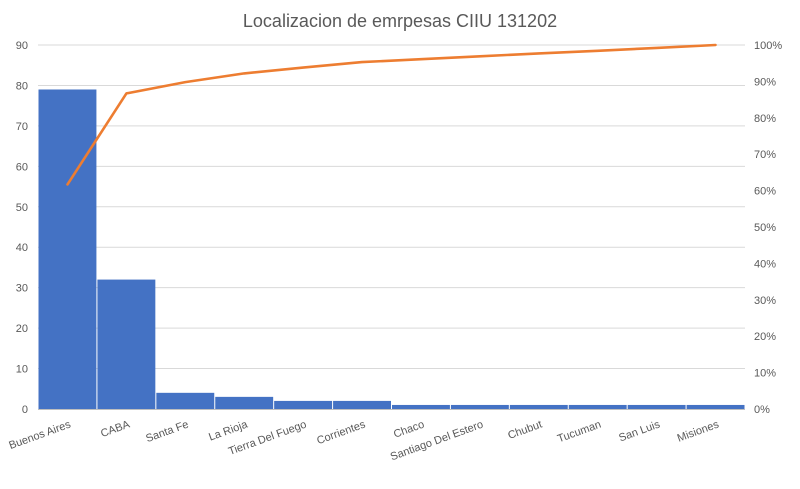  Describe the element at coordinates (765, 264) in the screenshot. I see `y2-tick-label: 40%` at that location.